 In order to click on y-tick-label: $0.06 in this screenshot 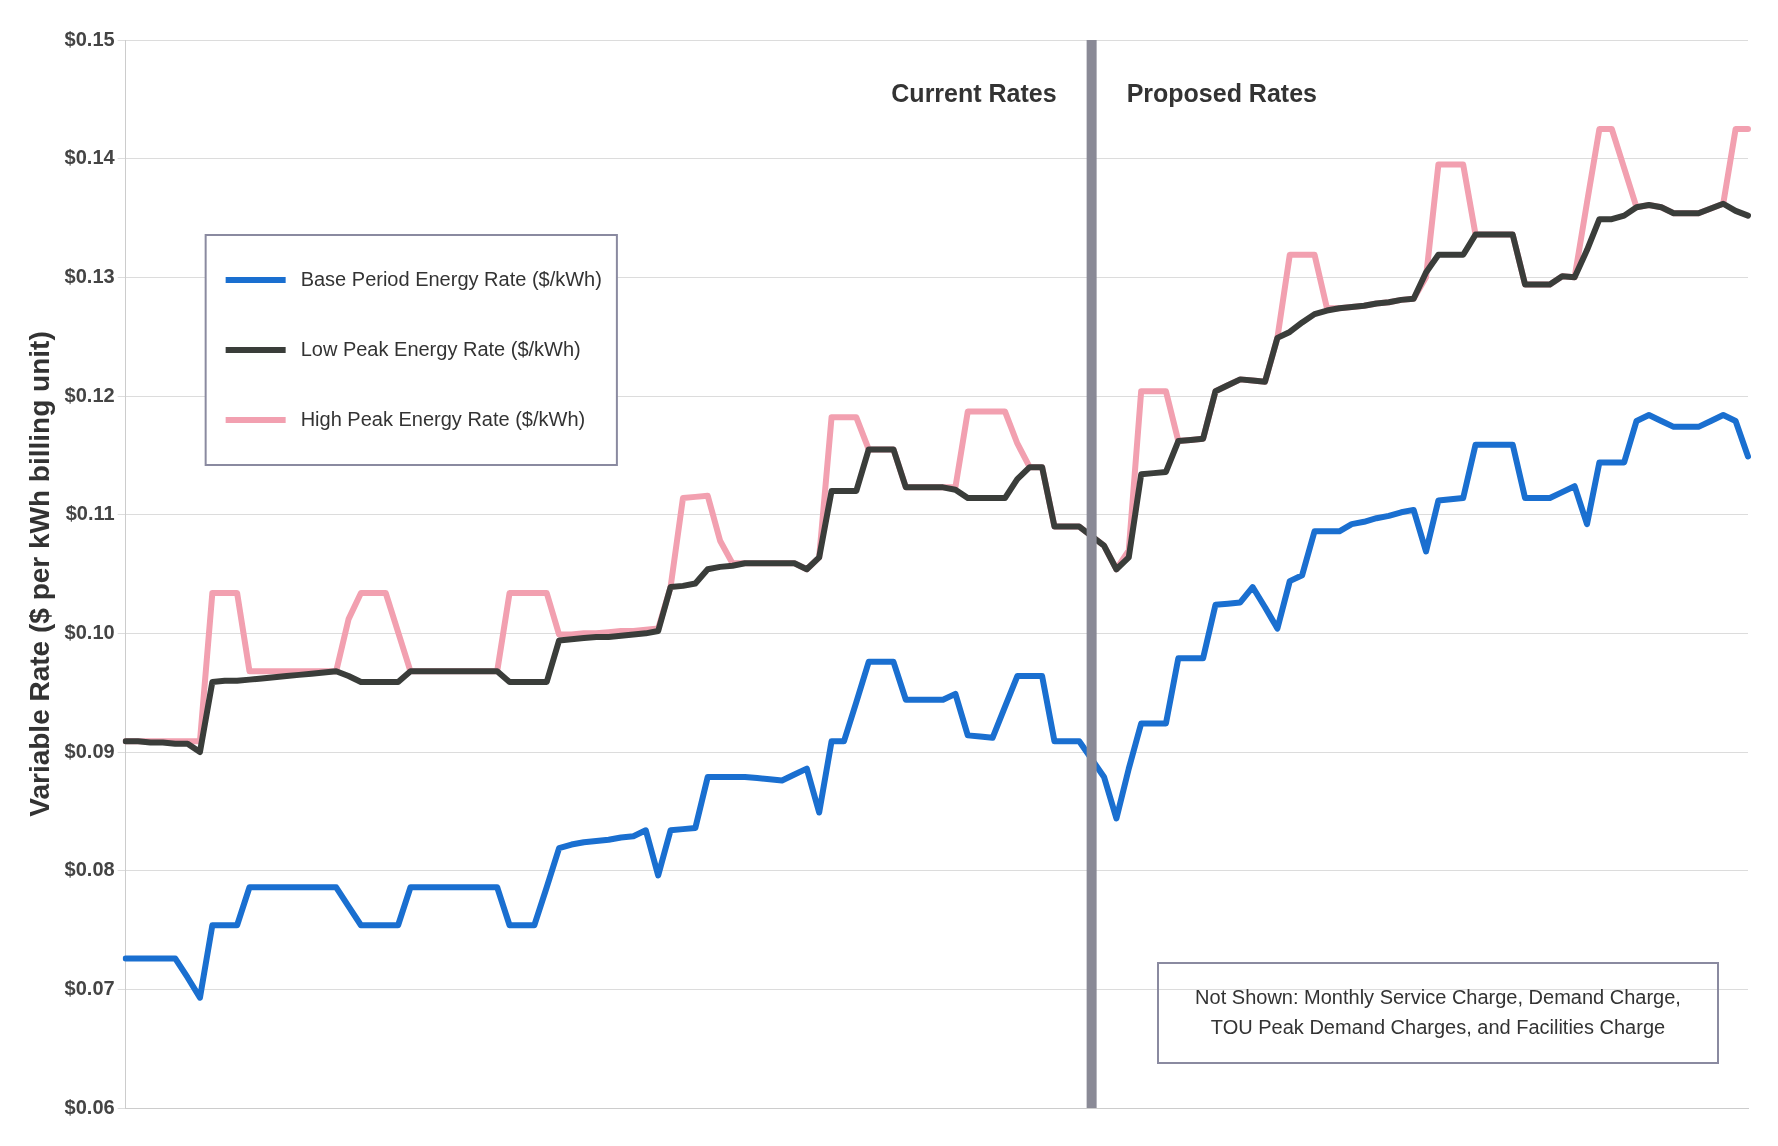, I will do `click(89, 1106)`.